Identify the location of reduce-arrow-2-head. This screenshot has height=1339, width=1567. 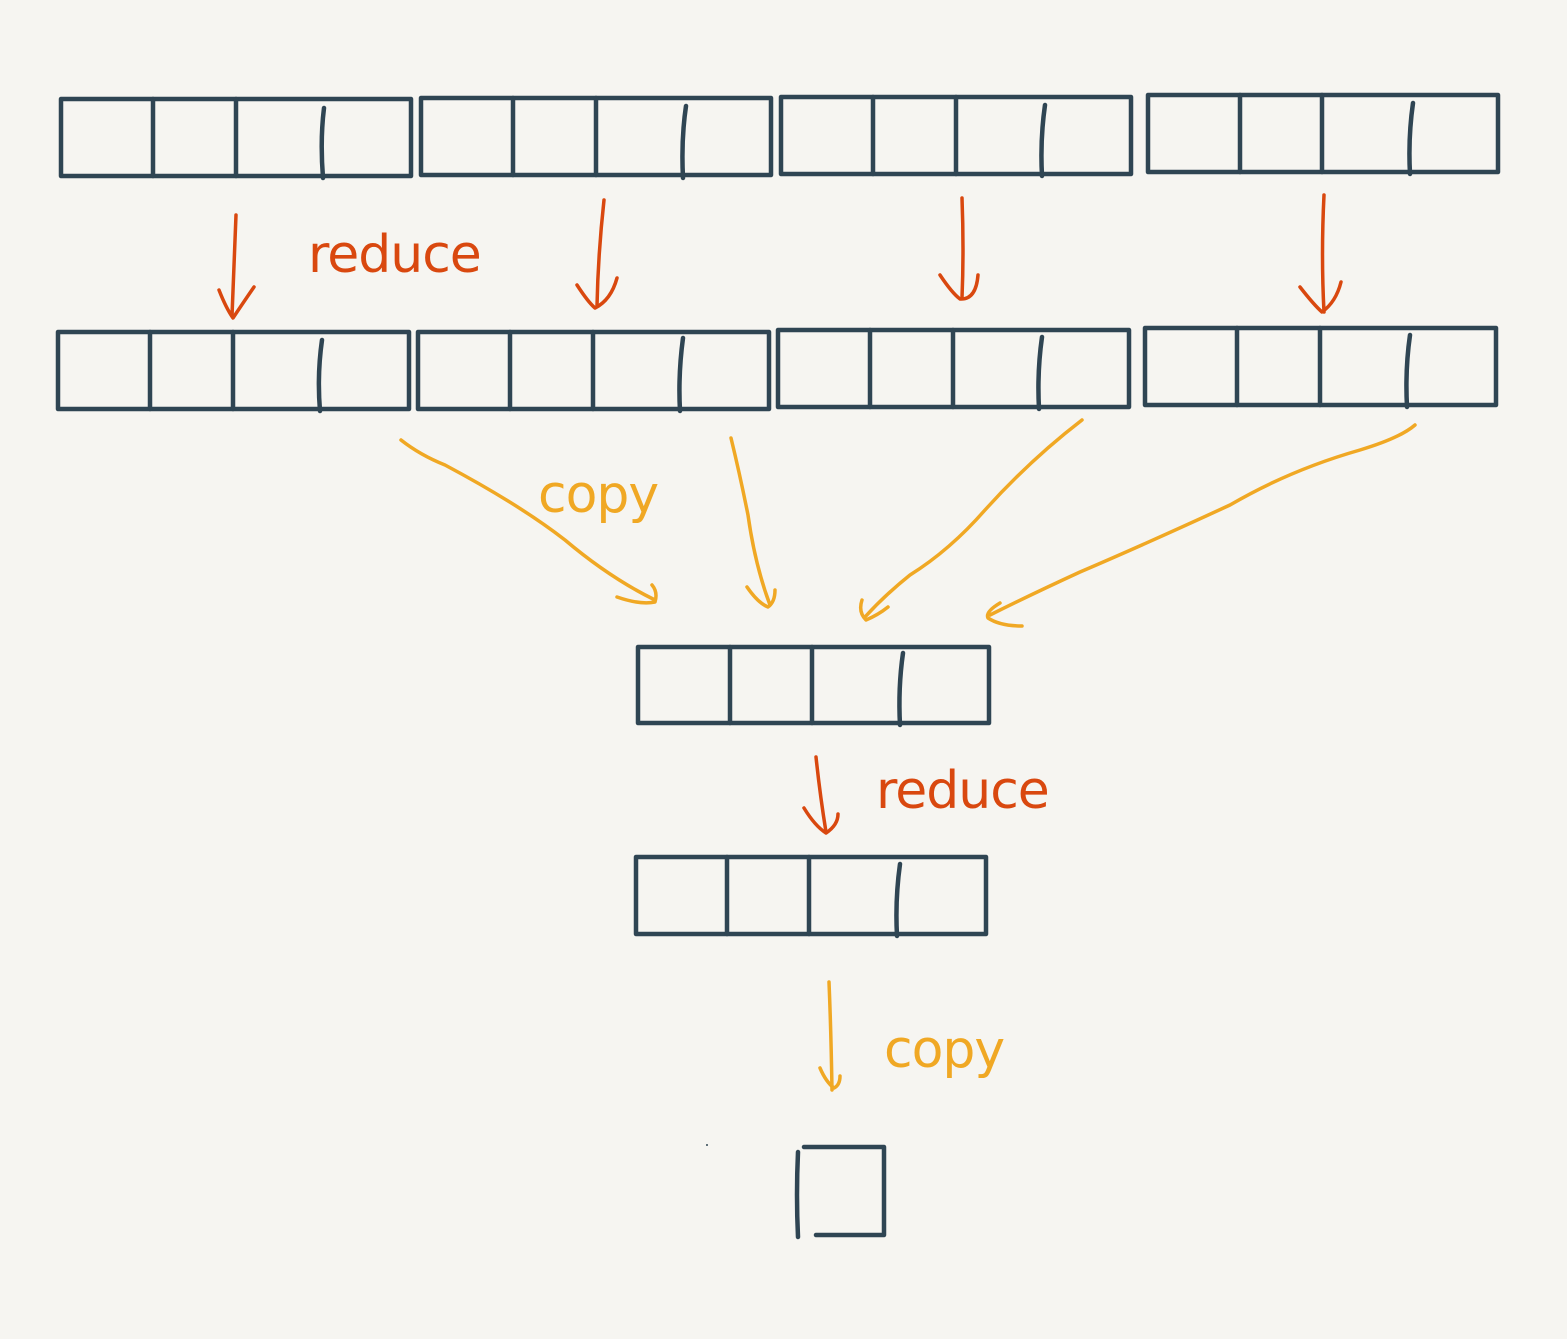
(597, 293).